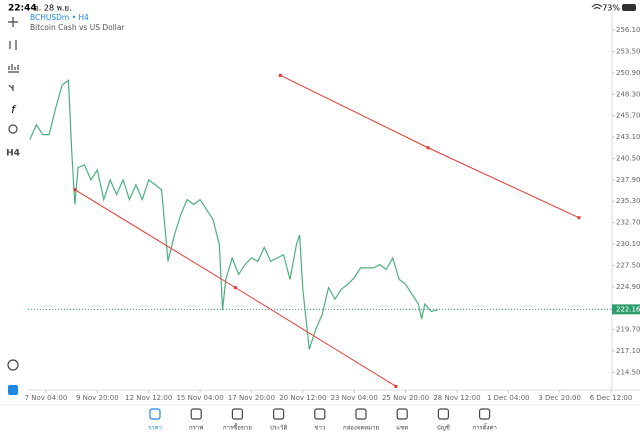 The width and height of the screenshot is (640, 447). I want to click on nav-item: กล่องจดหมาย, so click(361, 420).